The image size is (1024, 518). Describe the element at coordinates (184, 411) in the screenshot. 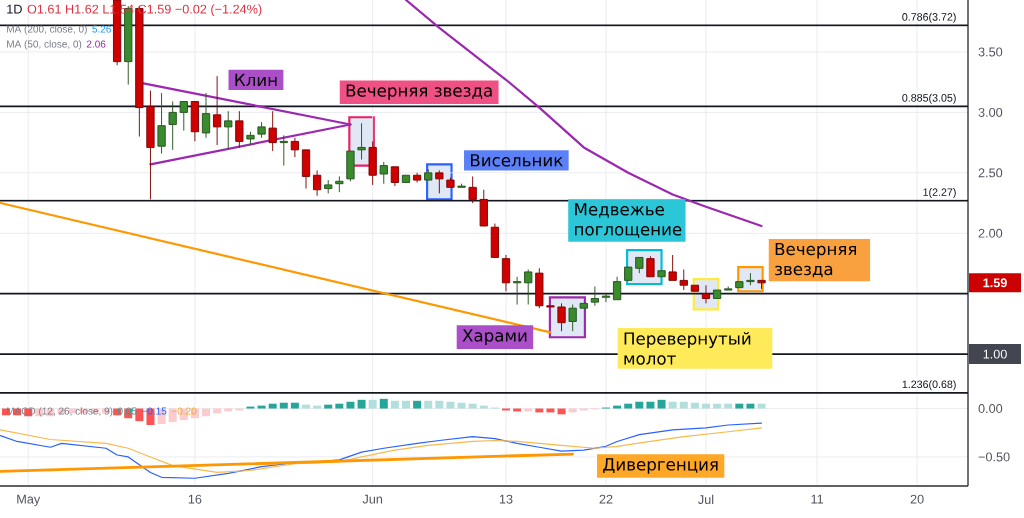

I see `annotation: −0.20` at that location.